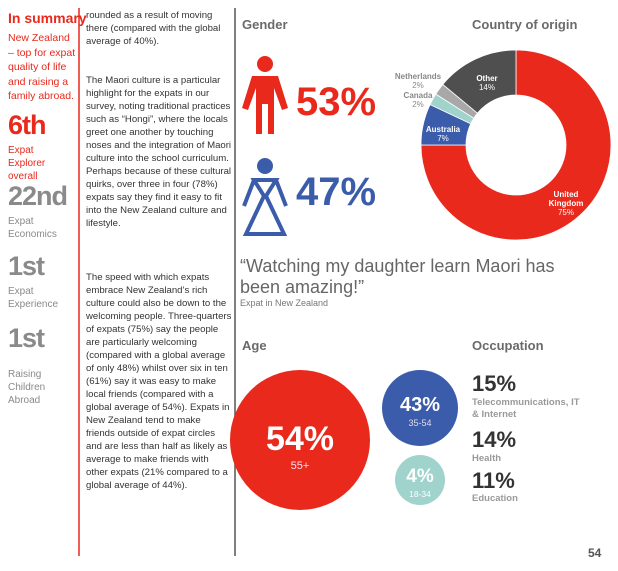 This screenshot has height=571, width=618. Describe the element at coordinates (487, 78) in the screenshot. I see `slice-label: Other` at that location.